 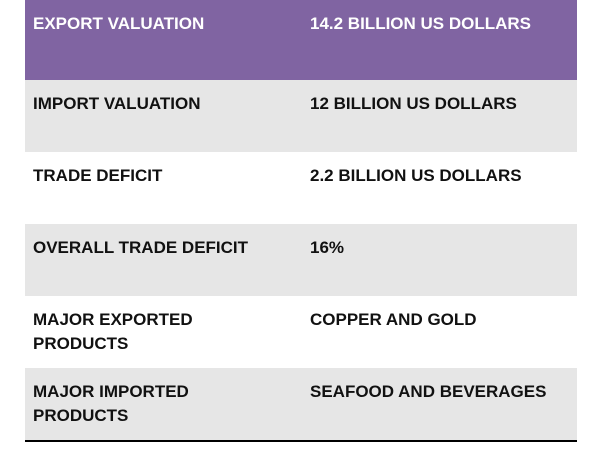 What do you see at coordinates (421, 23) in the screenshot?
I see `row-value: 14.2 BILLION US DOLLARS` at bounding box center [421, 23].